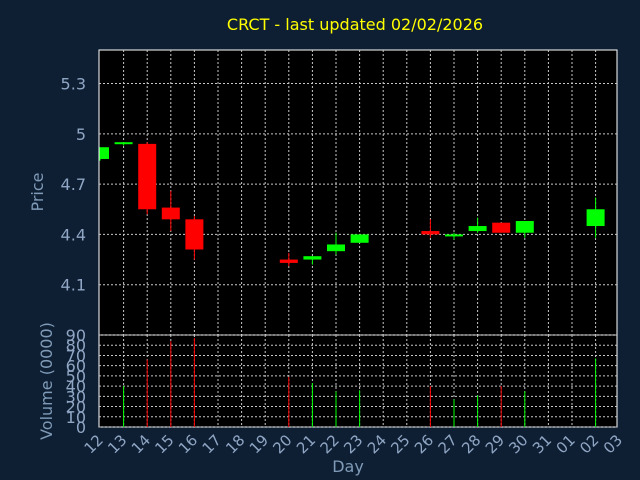  What do you see at coordinates (76, 345) in the screenshot?
I see `volume-tick-label: 80` at bounding box center [76, 345].